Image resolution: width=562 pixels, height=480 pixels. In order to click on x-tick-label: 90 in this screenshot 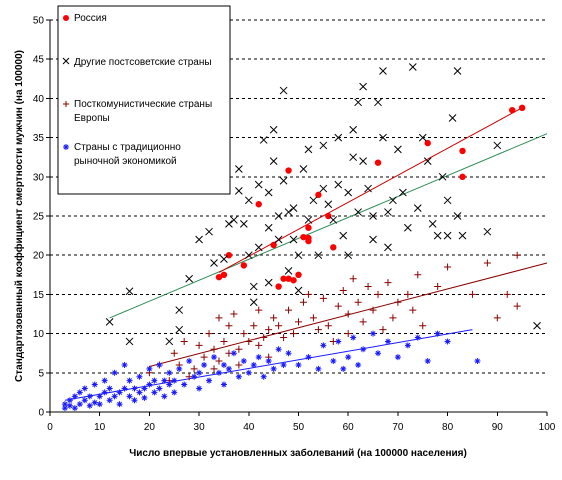, I will do `click(498, 427)`.